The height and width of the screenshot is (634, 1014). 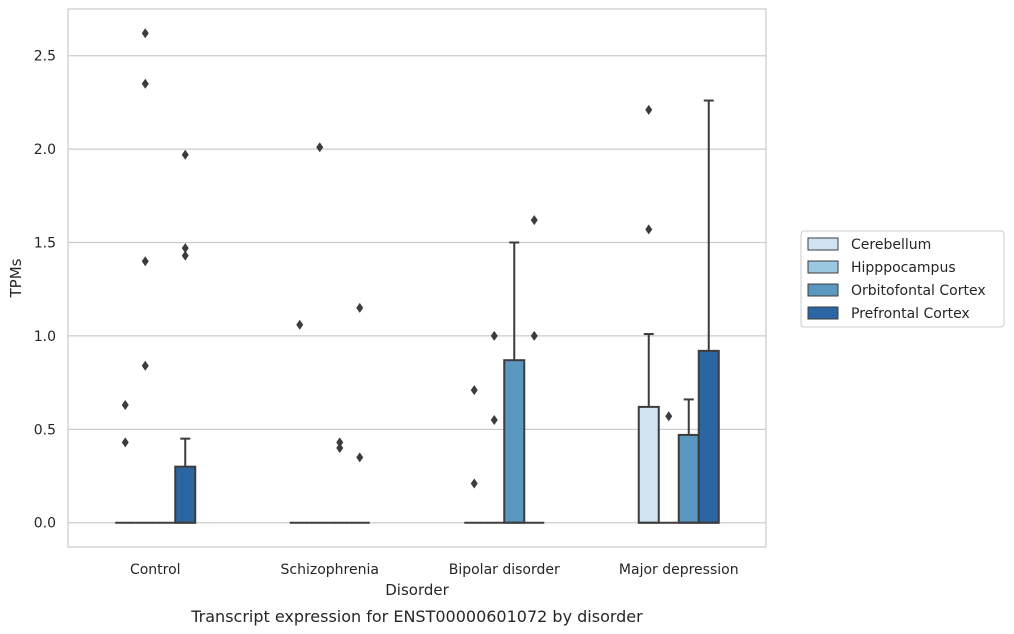 What do you see at coordinates (45, 337) in the screenshot?
I see `y-tick-label: 1.0` at bounding box center [45, 337].